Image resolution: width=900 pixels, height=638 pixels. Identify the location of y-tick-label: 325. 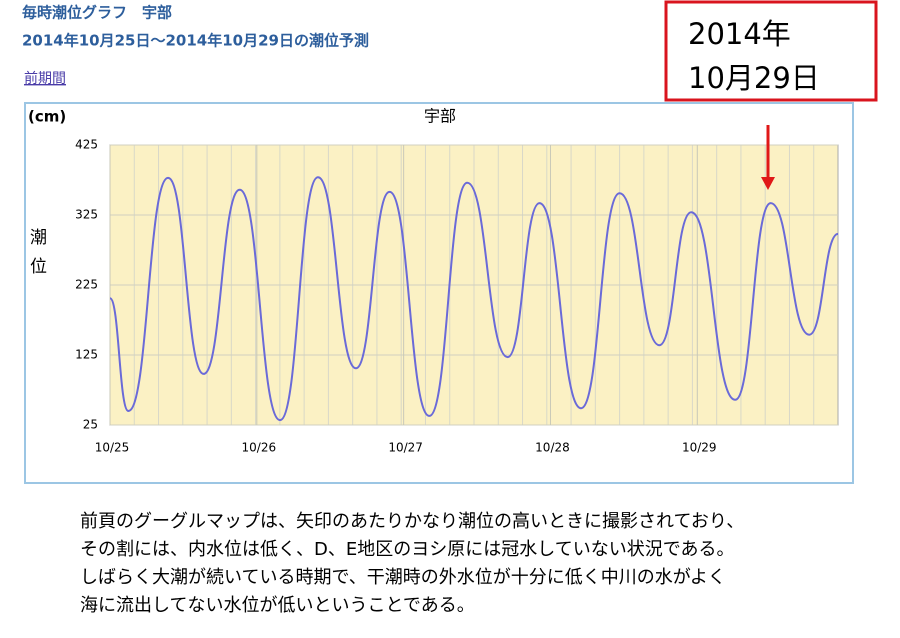
(86, 215).